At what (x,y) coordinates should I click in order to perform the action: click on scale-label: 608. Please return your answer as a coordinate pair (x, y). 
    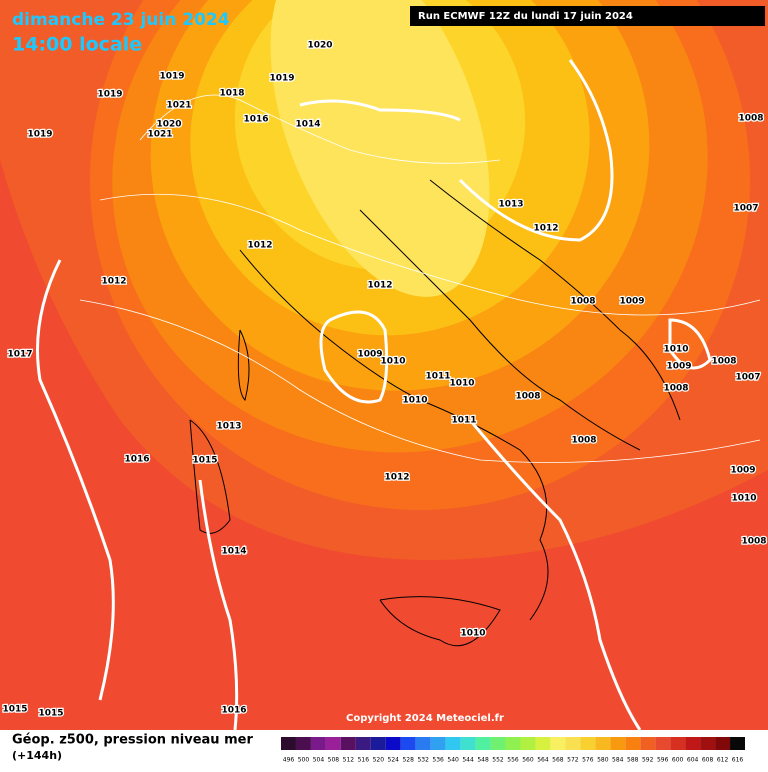
    Looking at the image, I should click on (708, 760).